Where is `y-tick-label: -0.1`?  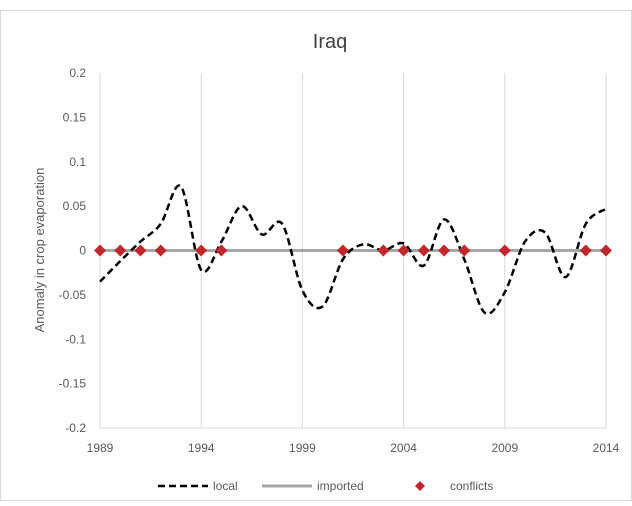 y-tick-label: -0.1 is located at coordinates (75, 339).